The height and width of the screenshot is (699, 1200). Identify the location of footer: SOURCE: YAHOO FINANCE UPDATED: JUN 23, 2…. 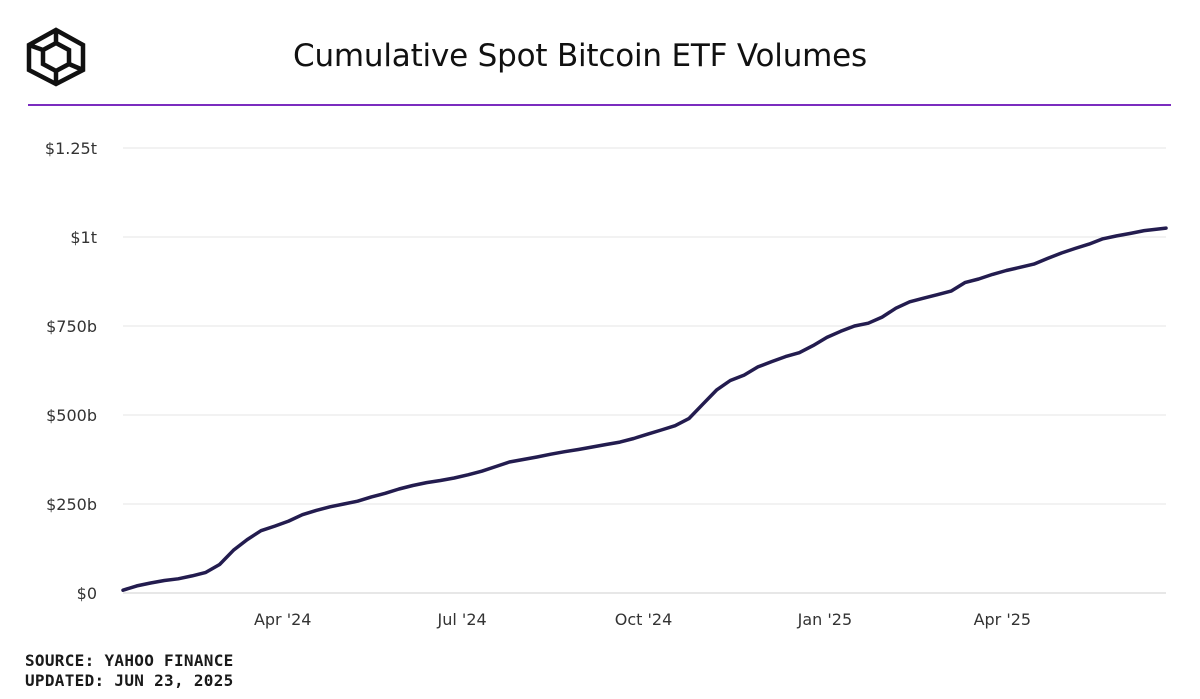
(129, 671).